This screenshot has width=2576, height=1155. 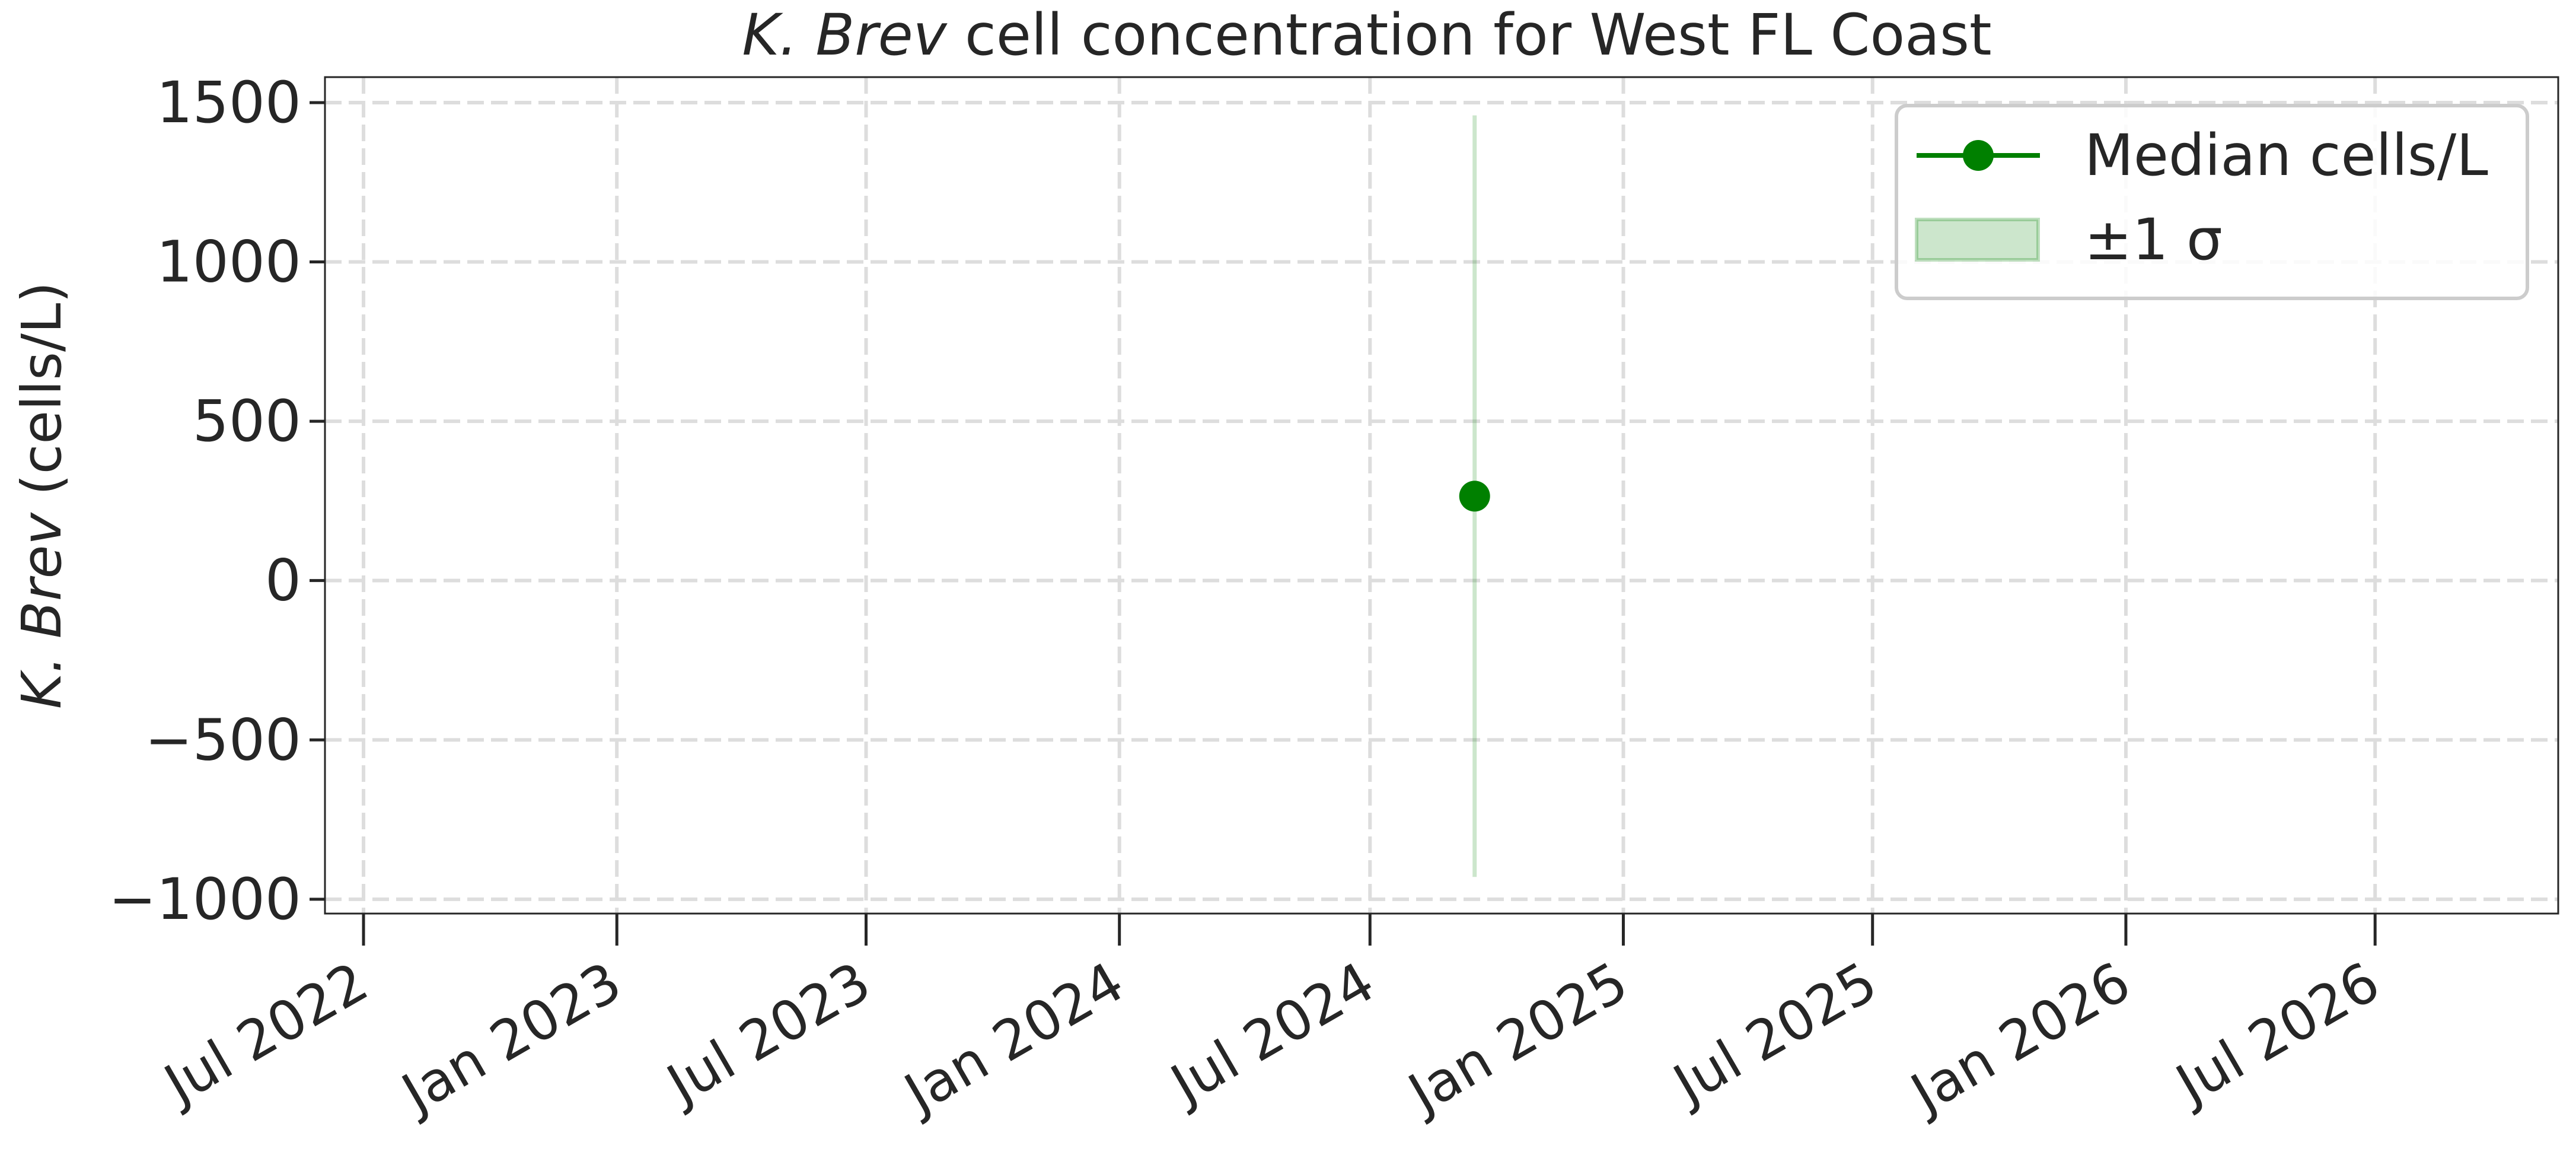 What do you see at coordinates (42, 397) in the screenshot?
I see `y-axis-label-rest: (cells/L)` at bounding box center [42, 397].